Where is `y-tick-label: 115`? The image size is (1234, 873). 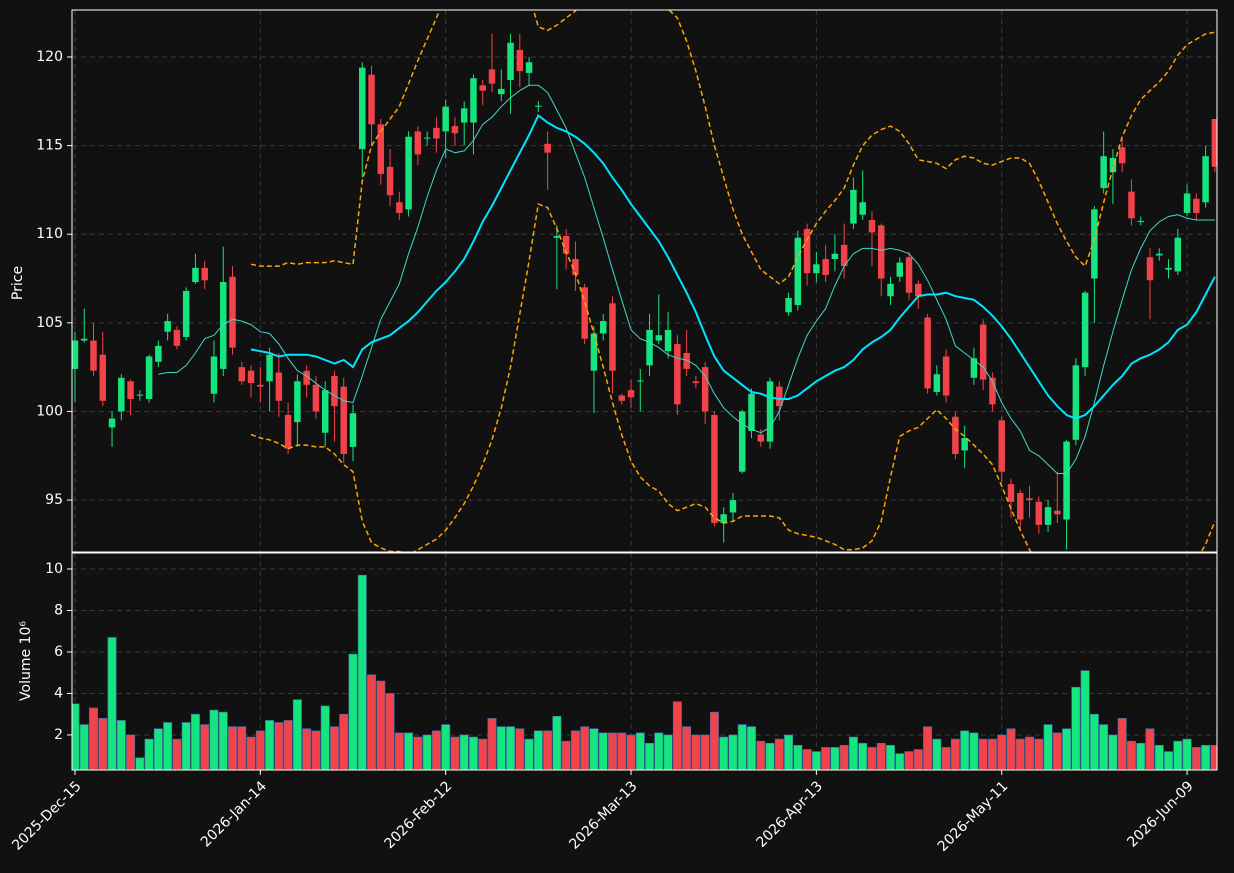 y-tick-label: 115 is located at coordinates (49, 146).